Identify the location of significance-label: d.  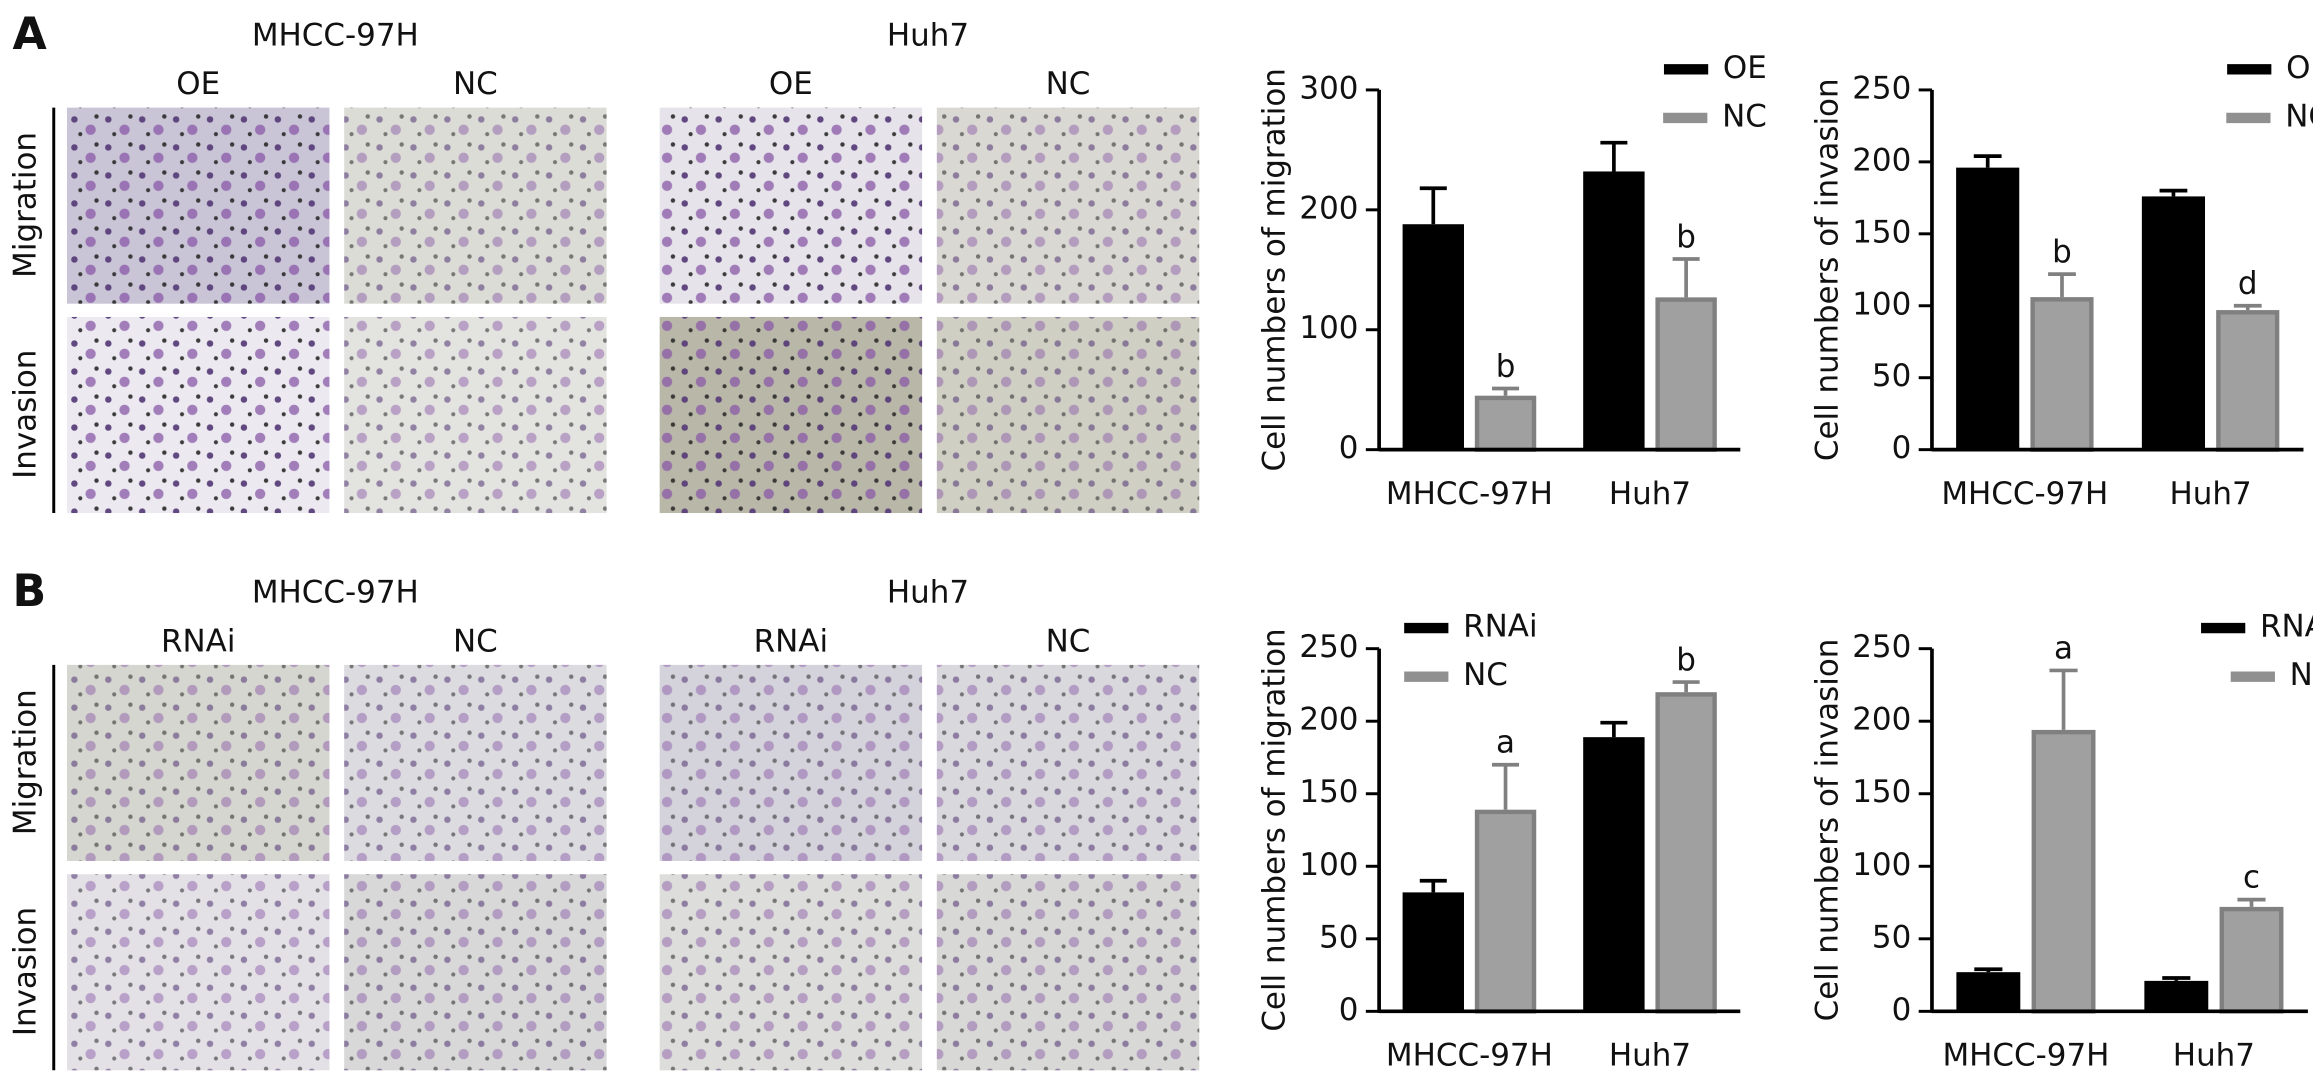
(2248, 284).